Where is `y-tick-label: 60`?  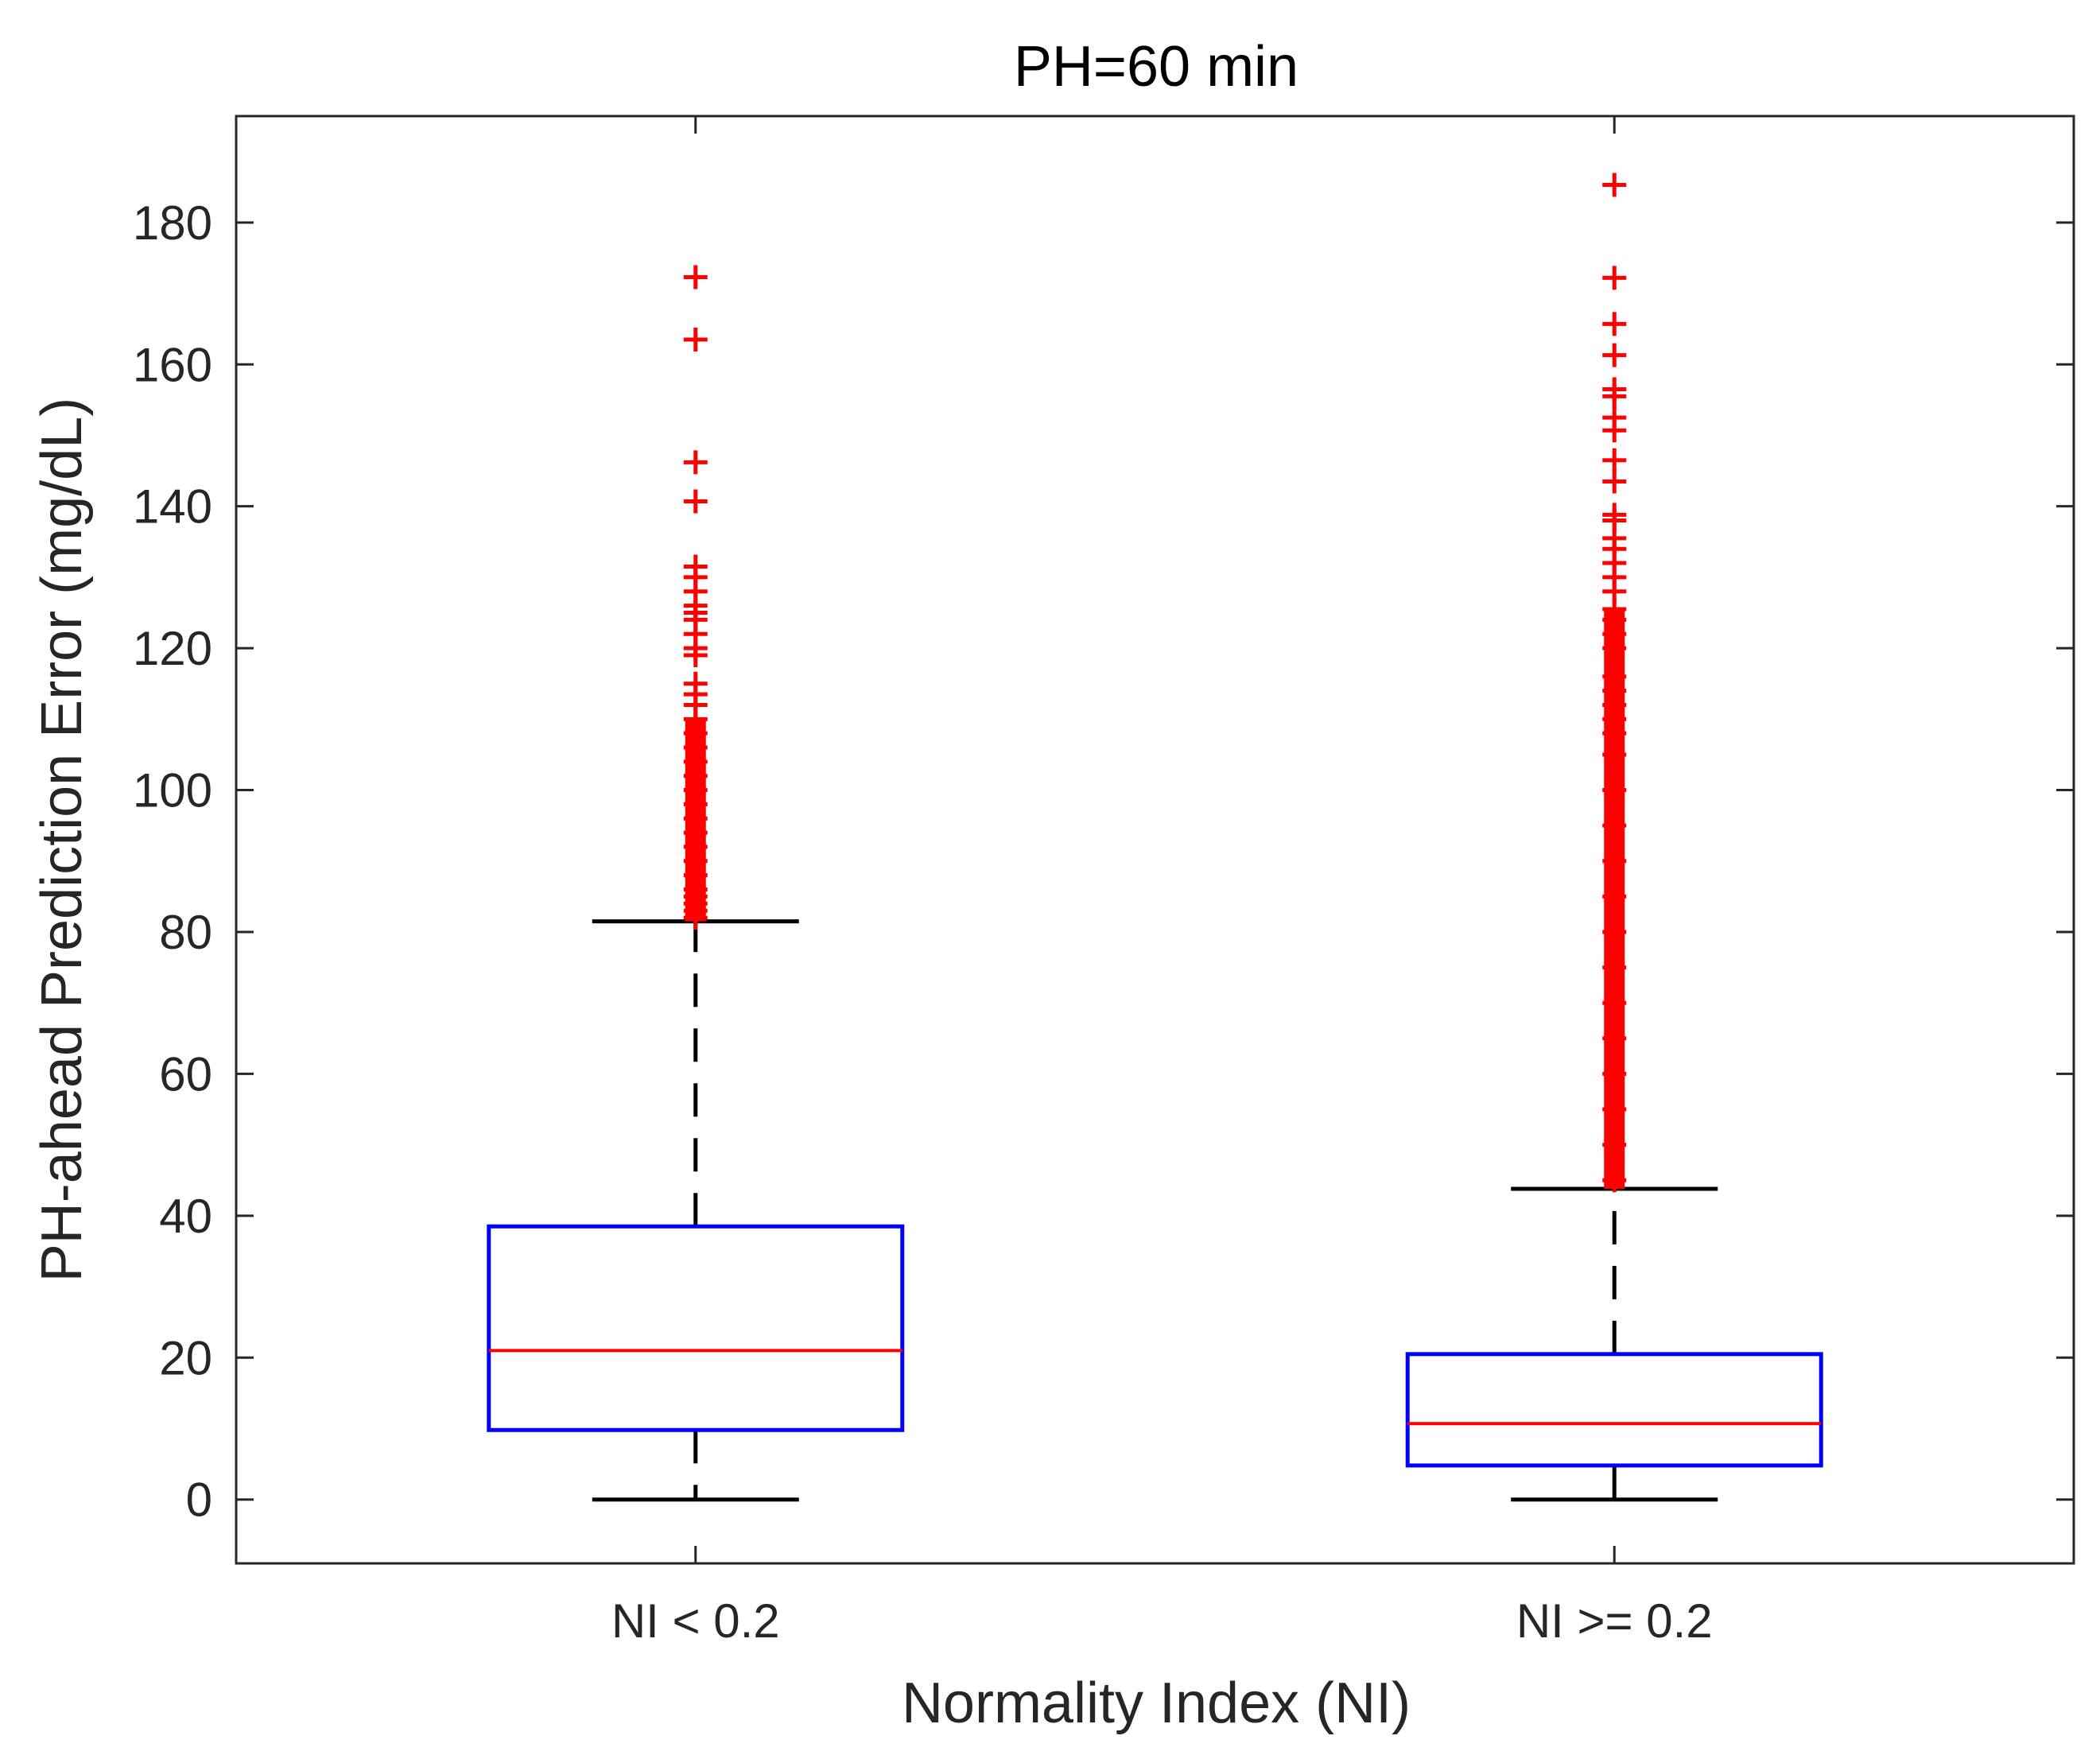 y-tick-label: 60 is located at coordinates (185, 1074).